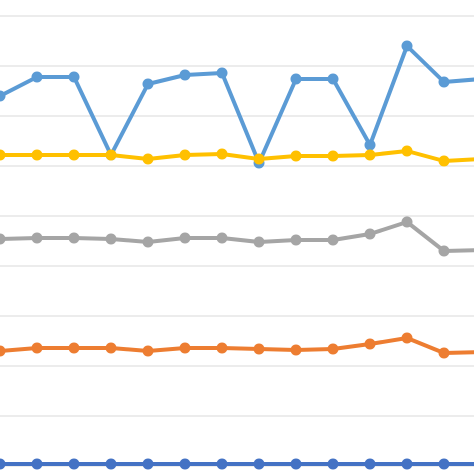 Image resolution: width=474 pixels, height=474 pixels. I want to click on series-2-line, so click(237, 236).